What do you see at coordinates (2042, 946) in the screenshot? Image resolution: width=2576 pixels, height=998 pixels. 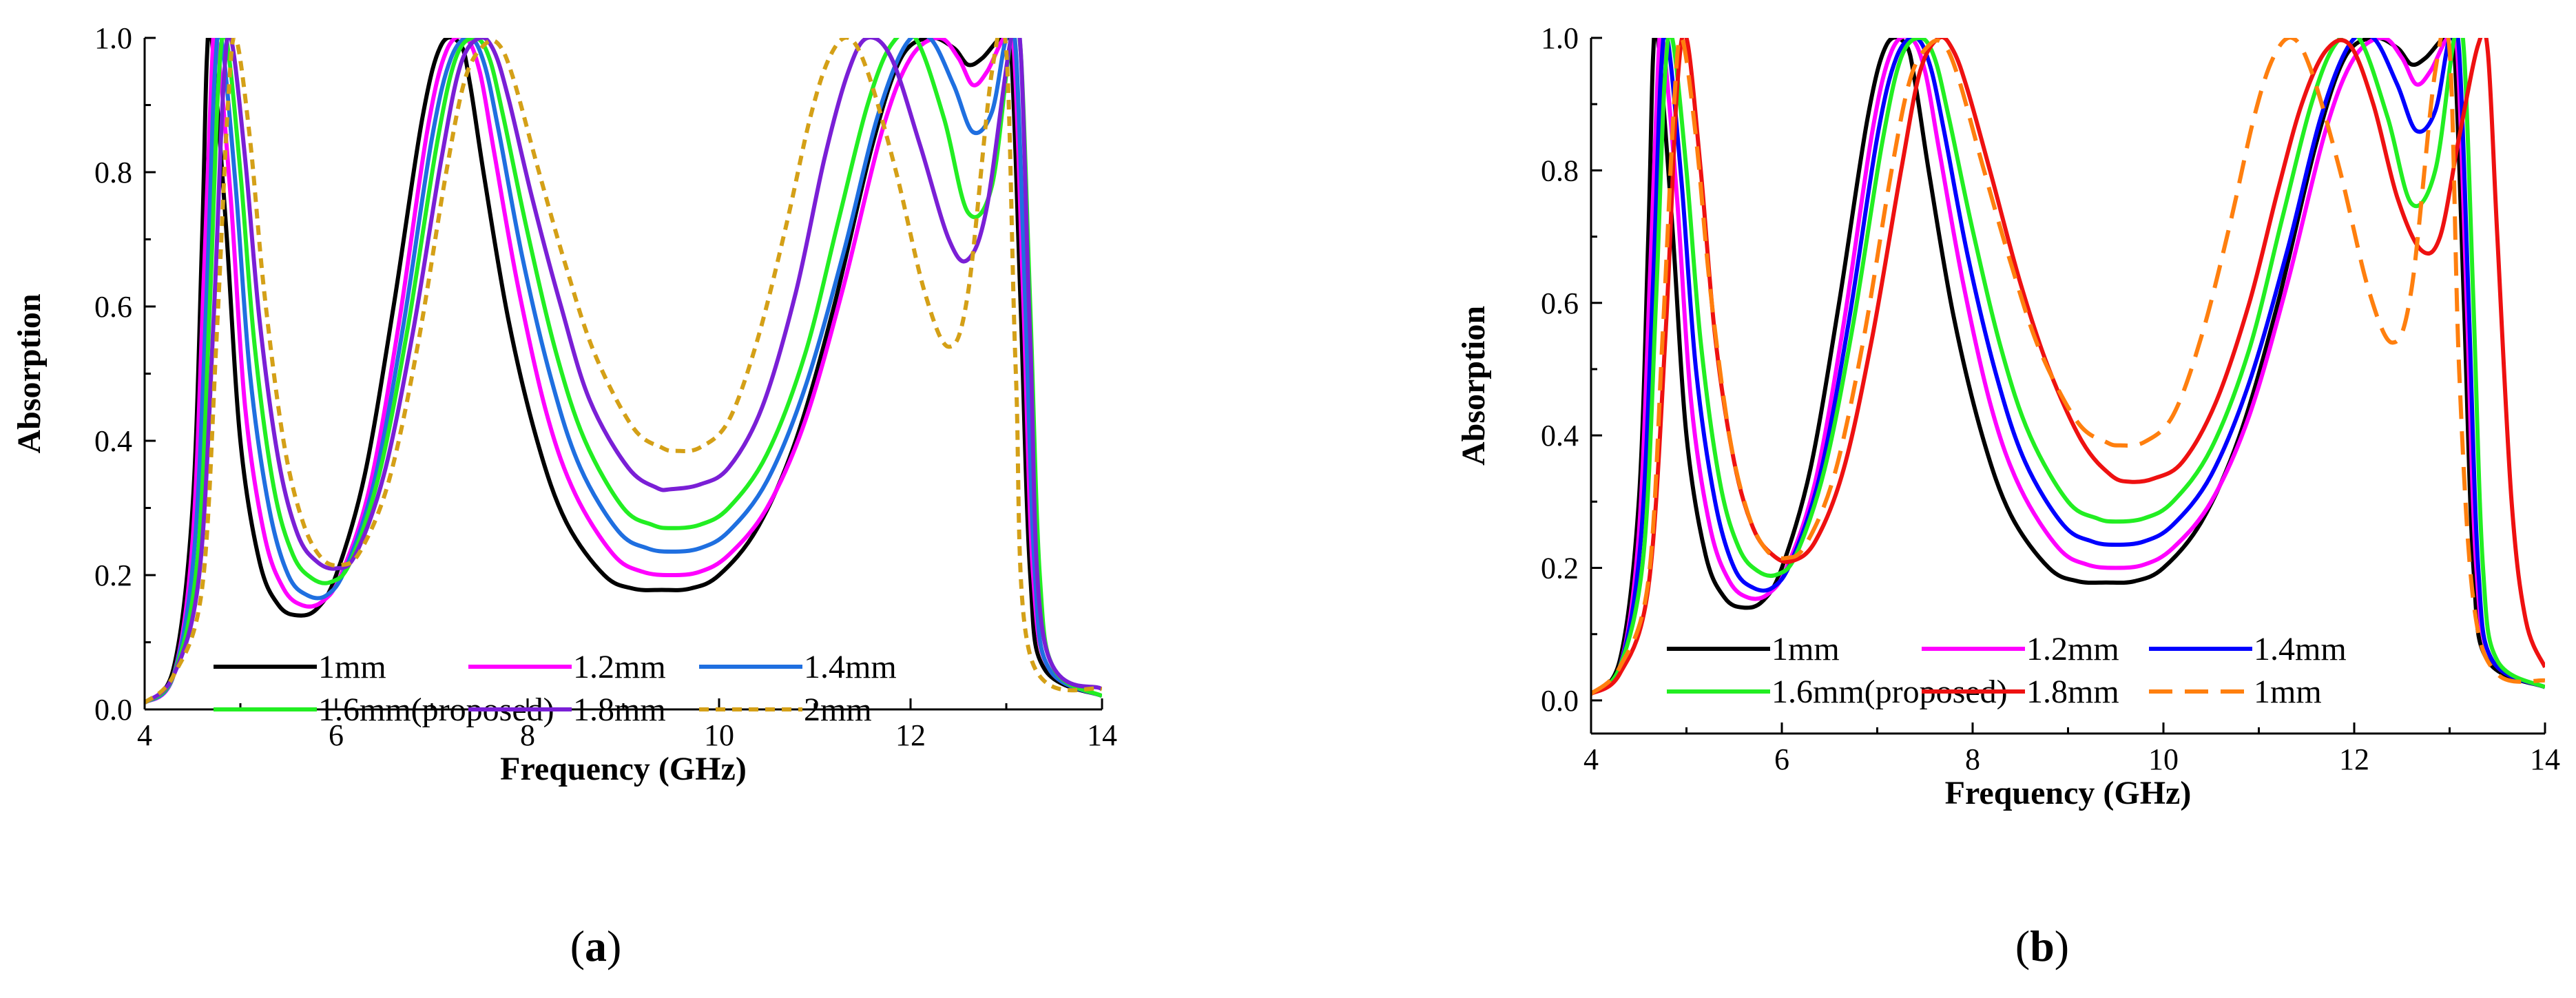 I see `panel-label: (b)` at bounding box center [2042, 946].